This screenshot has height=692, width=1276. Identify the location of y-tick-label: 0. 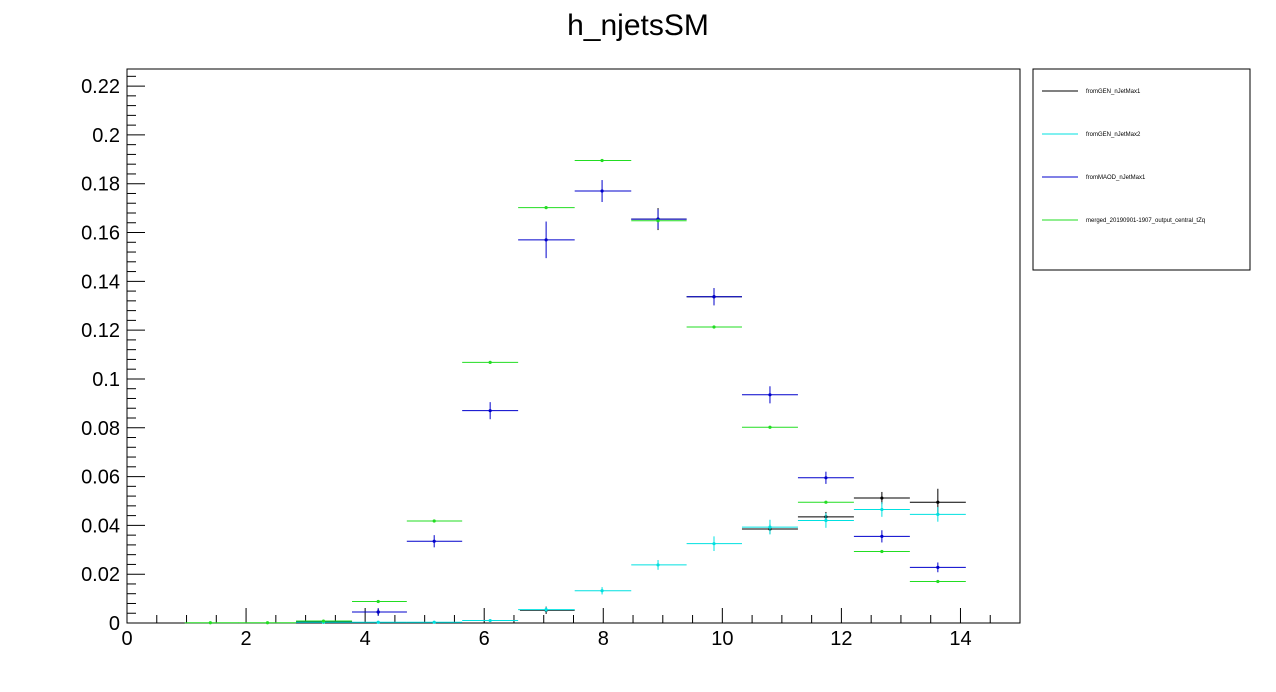
(114, 624).